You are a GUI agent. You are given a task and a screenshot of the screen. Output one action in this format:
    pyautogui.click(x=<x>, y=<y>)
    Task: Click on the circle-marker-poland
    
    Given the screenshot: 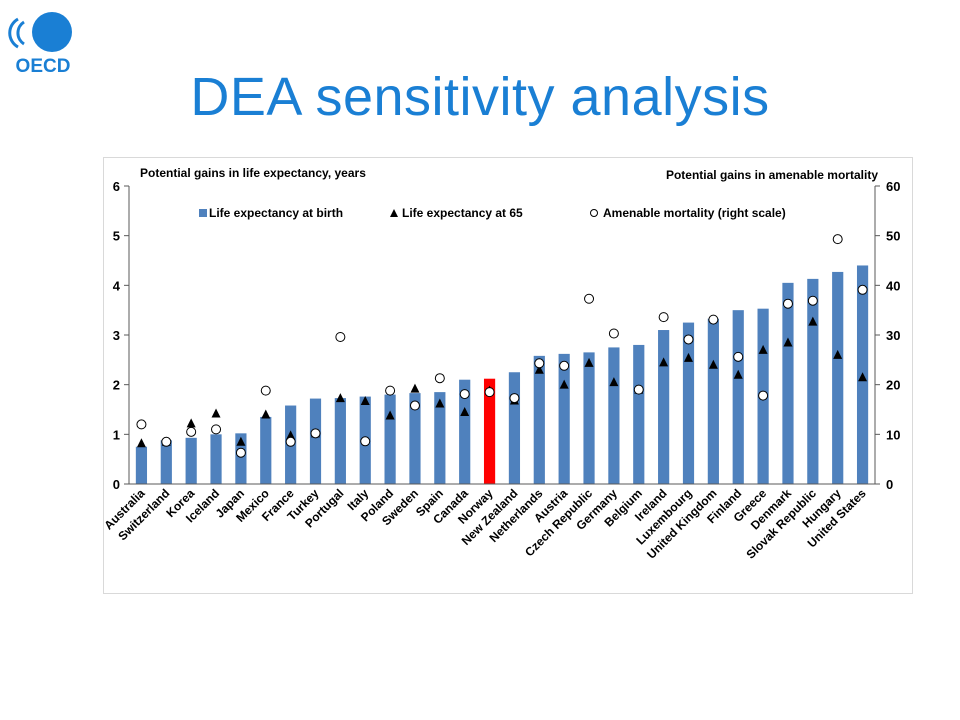 What is the action you would take?
    pyautogui.click(x=390, y=390)
    